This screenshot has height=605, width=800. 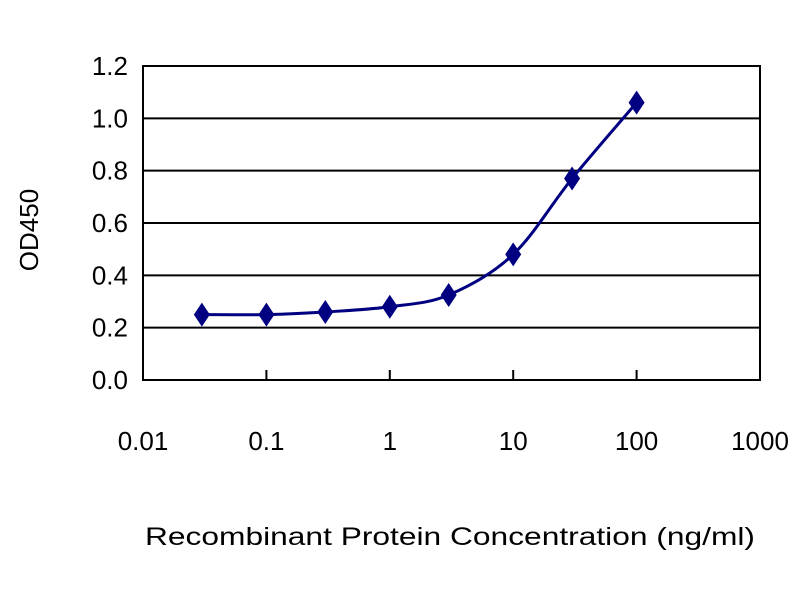 I want to click on x-tick-label: 10, so click(x=513, y=441).